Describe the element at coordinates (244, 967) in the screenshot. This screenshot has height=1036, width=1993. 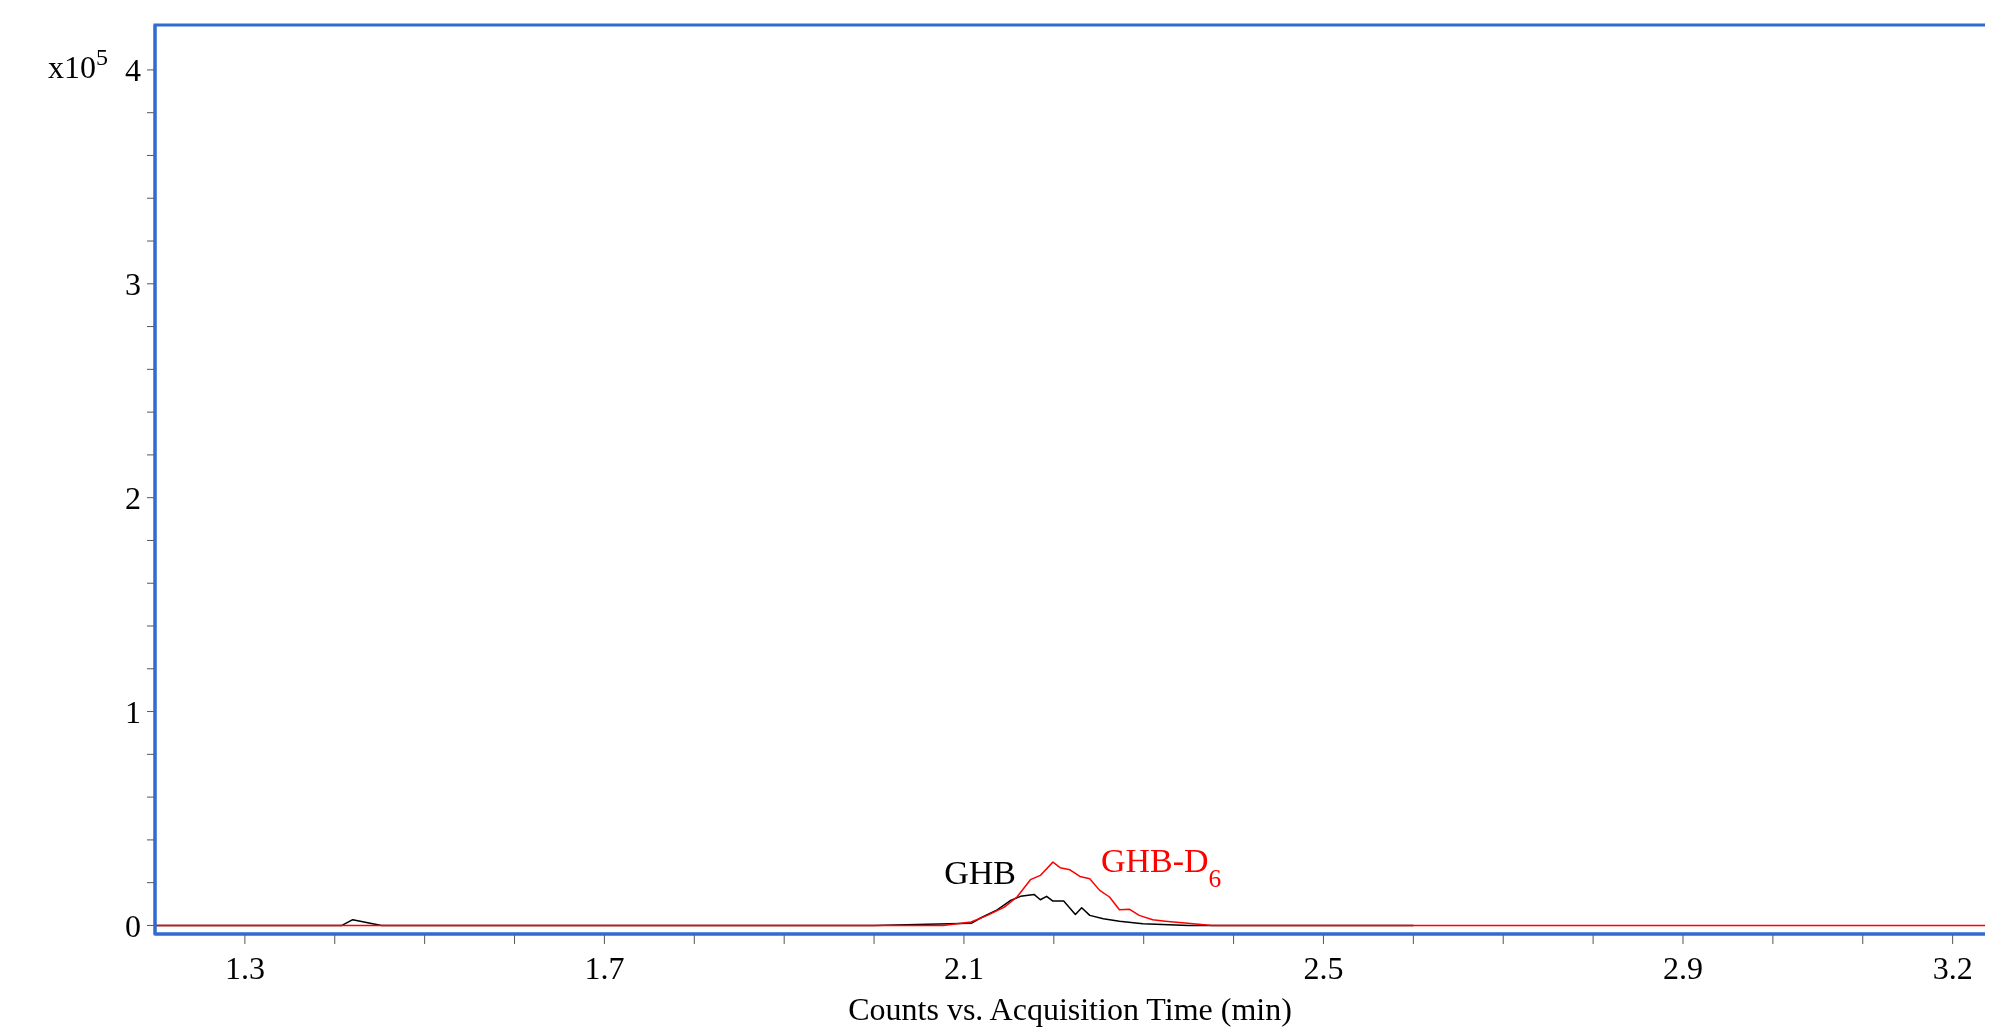
I see `x-tick-label: 1.3` at that location.